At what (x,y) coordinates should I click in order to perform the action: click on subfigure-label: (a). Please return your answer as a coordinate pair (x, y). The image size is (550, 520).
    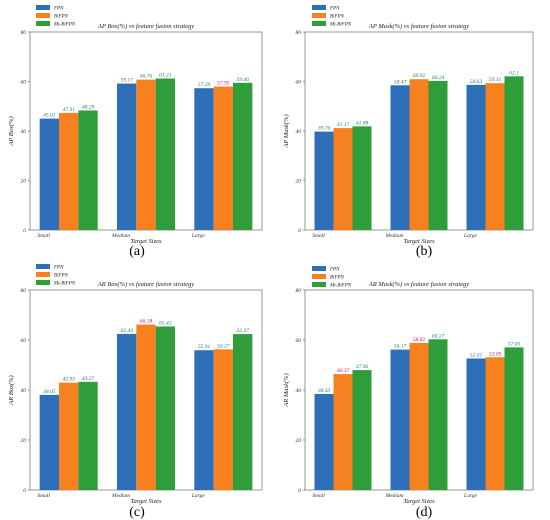
    Looking at the image, I should click on (137, 251).